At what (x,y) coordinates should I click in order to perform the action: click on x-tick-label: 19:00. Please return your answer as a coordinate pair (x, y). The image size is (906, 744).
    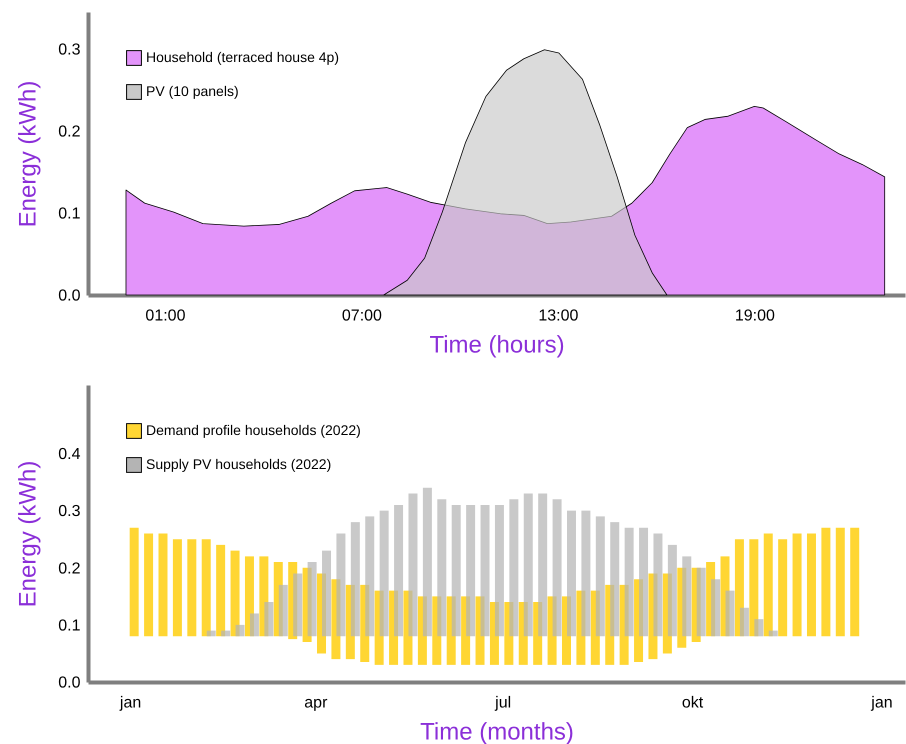
    Looking at the image, I should click on (754, 316).